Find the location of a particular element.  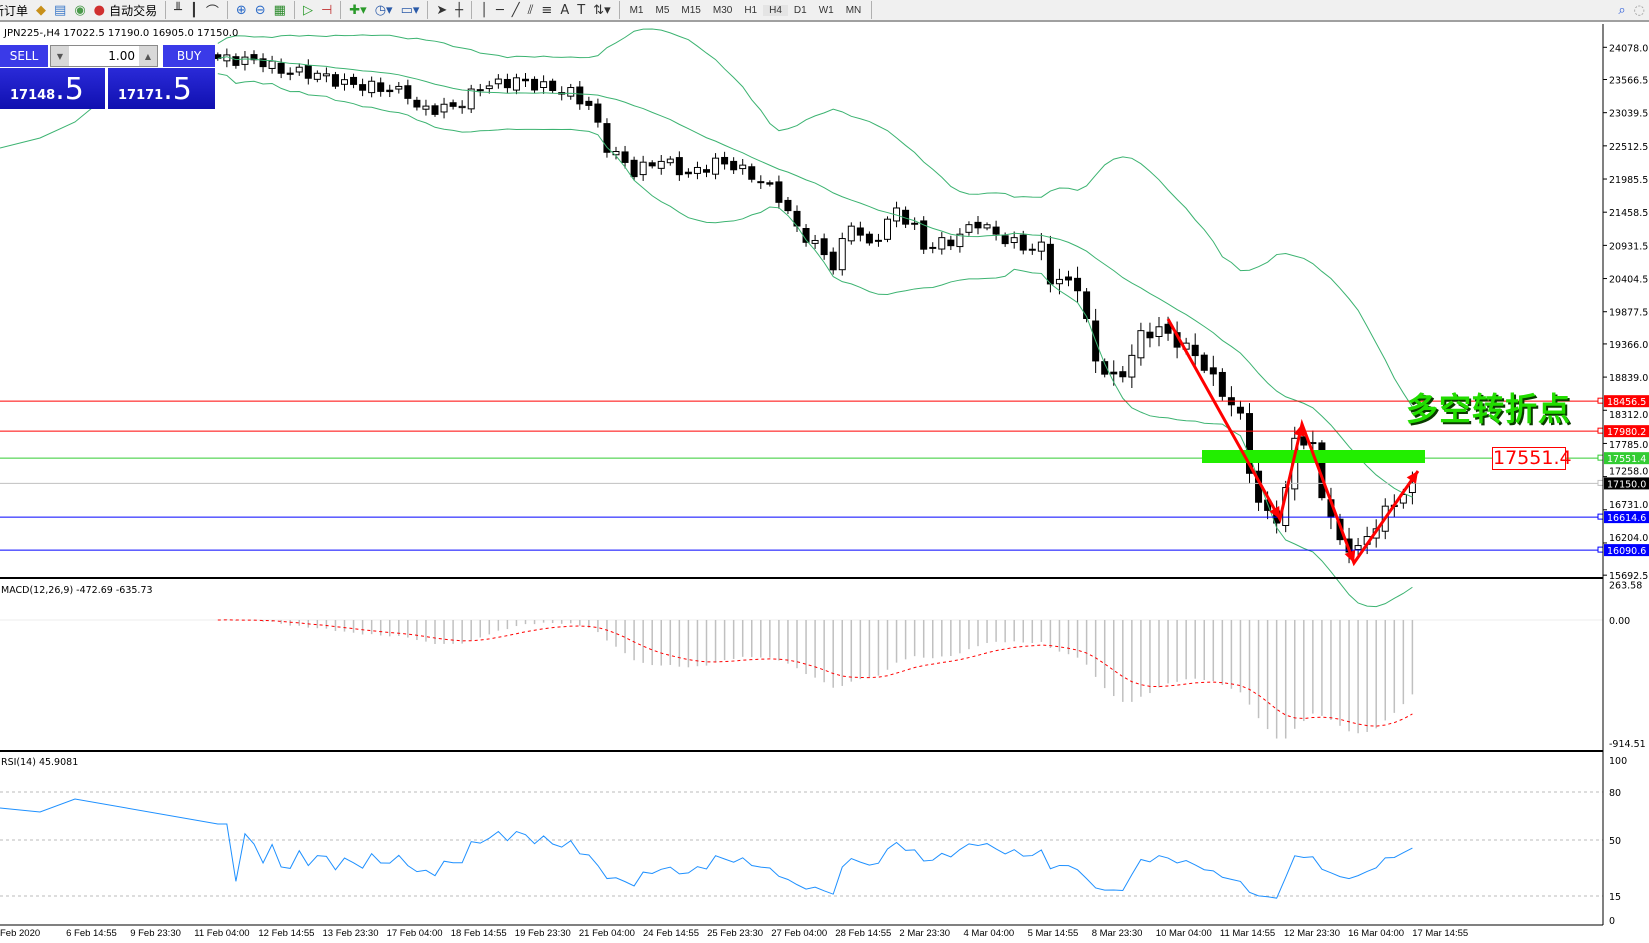

separator is located at coordinates (428, 10).